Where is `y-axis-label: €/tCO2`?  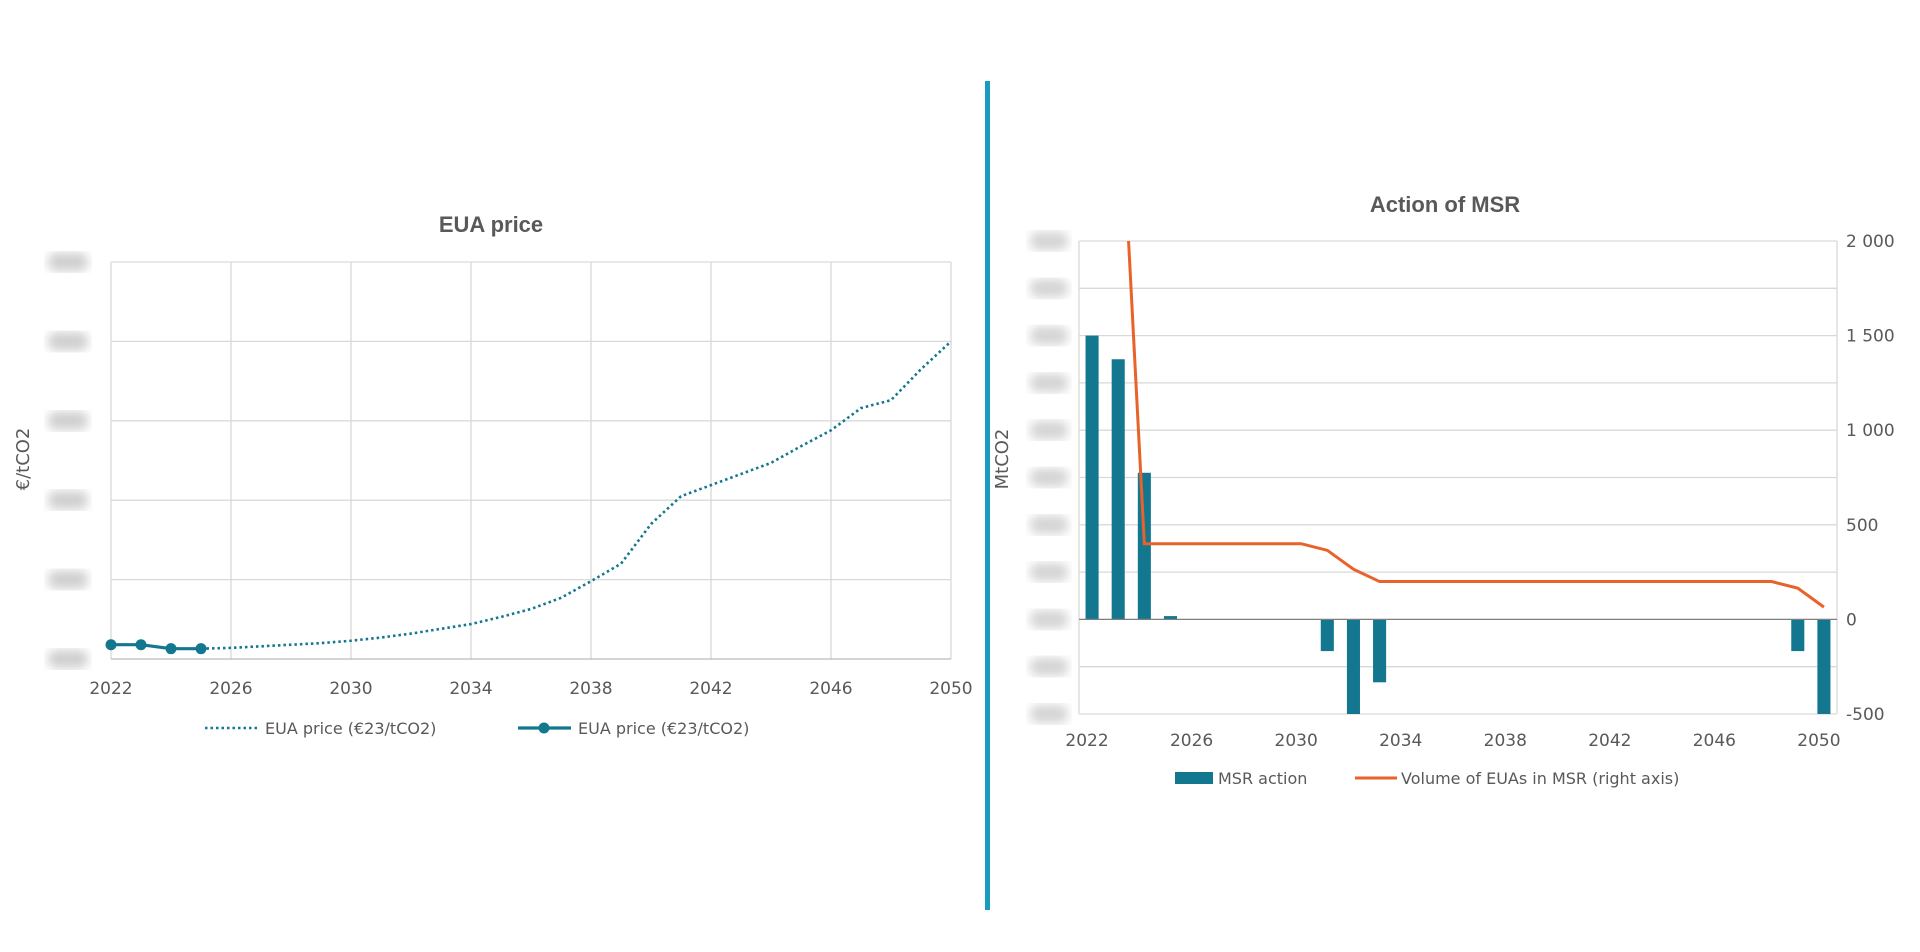
y-axis-label: €/tCO2 is located at coordinates (23, 459).